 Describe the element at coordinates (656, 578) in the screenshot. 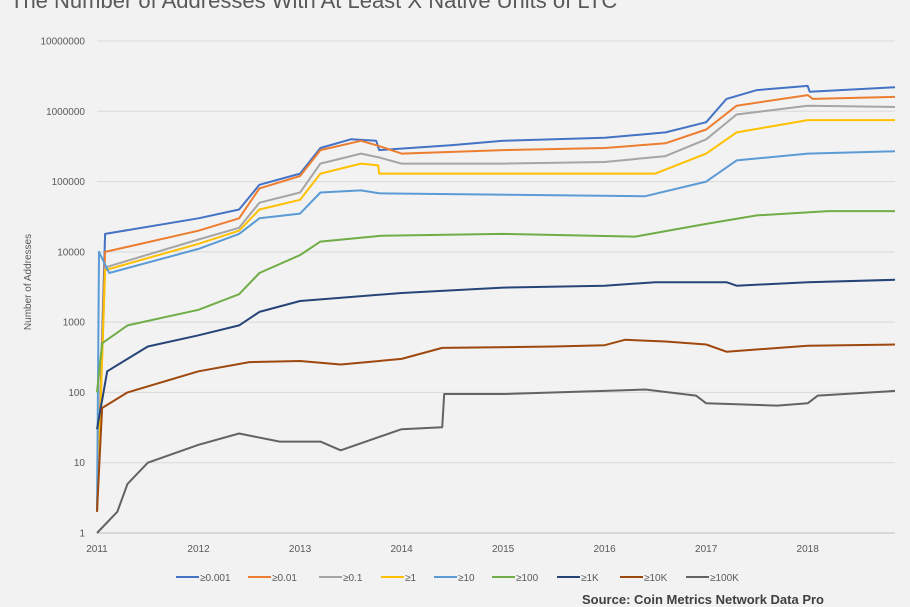

I see `legend-label: ≥10K` at that location.